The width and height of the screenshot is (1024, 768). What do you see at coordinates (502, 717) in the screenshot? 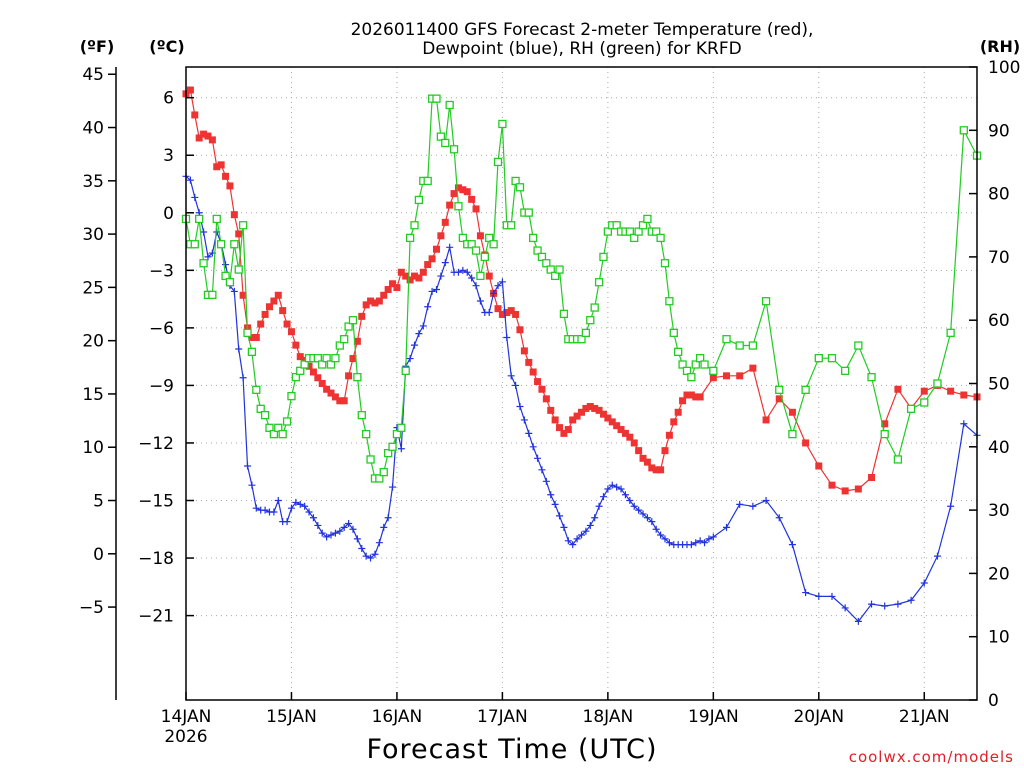
I see `x-tick-label: 17JAN` at bounding box center [502, 717].